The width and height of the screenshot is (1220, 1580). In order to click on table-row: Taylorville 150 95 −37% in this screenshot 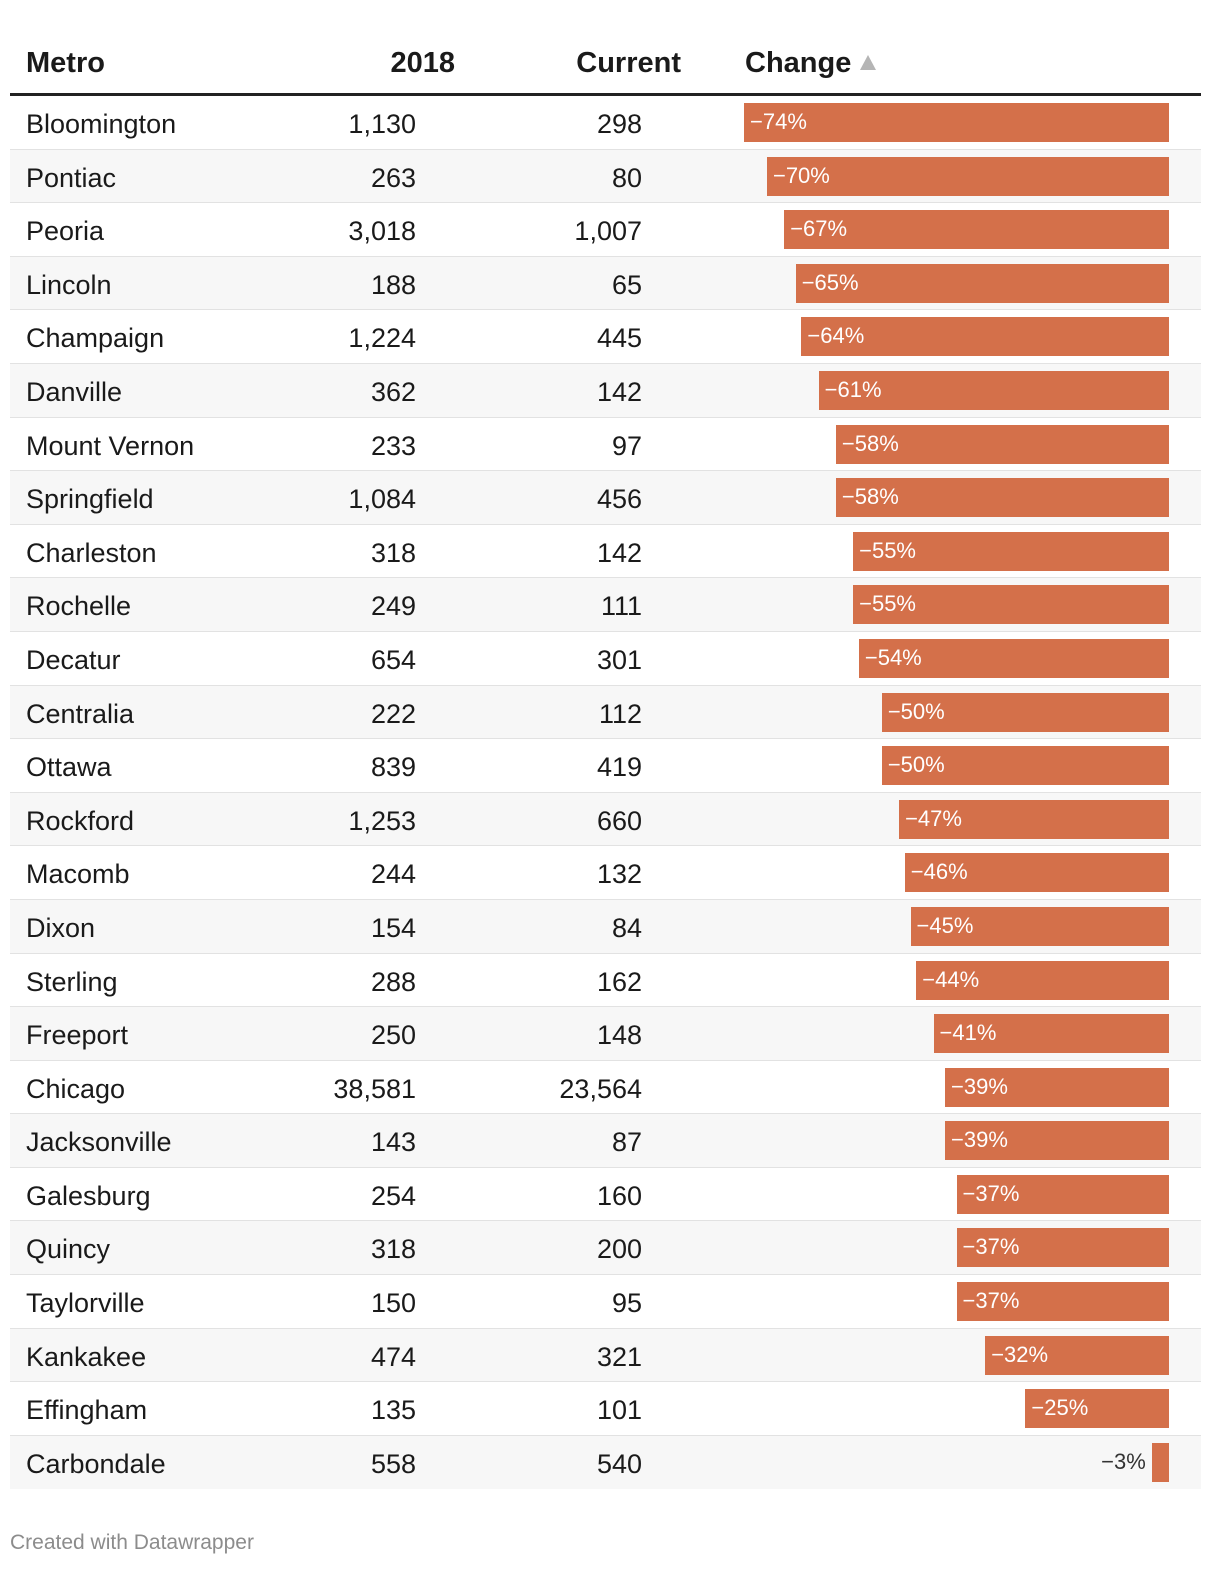, I will do `click(605, 1302)`.